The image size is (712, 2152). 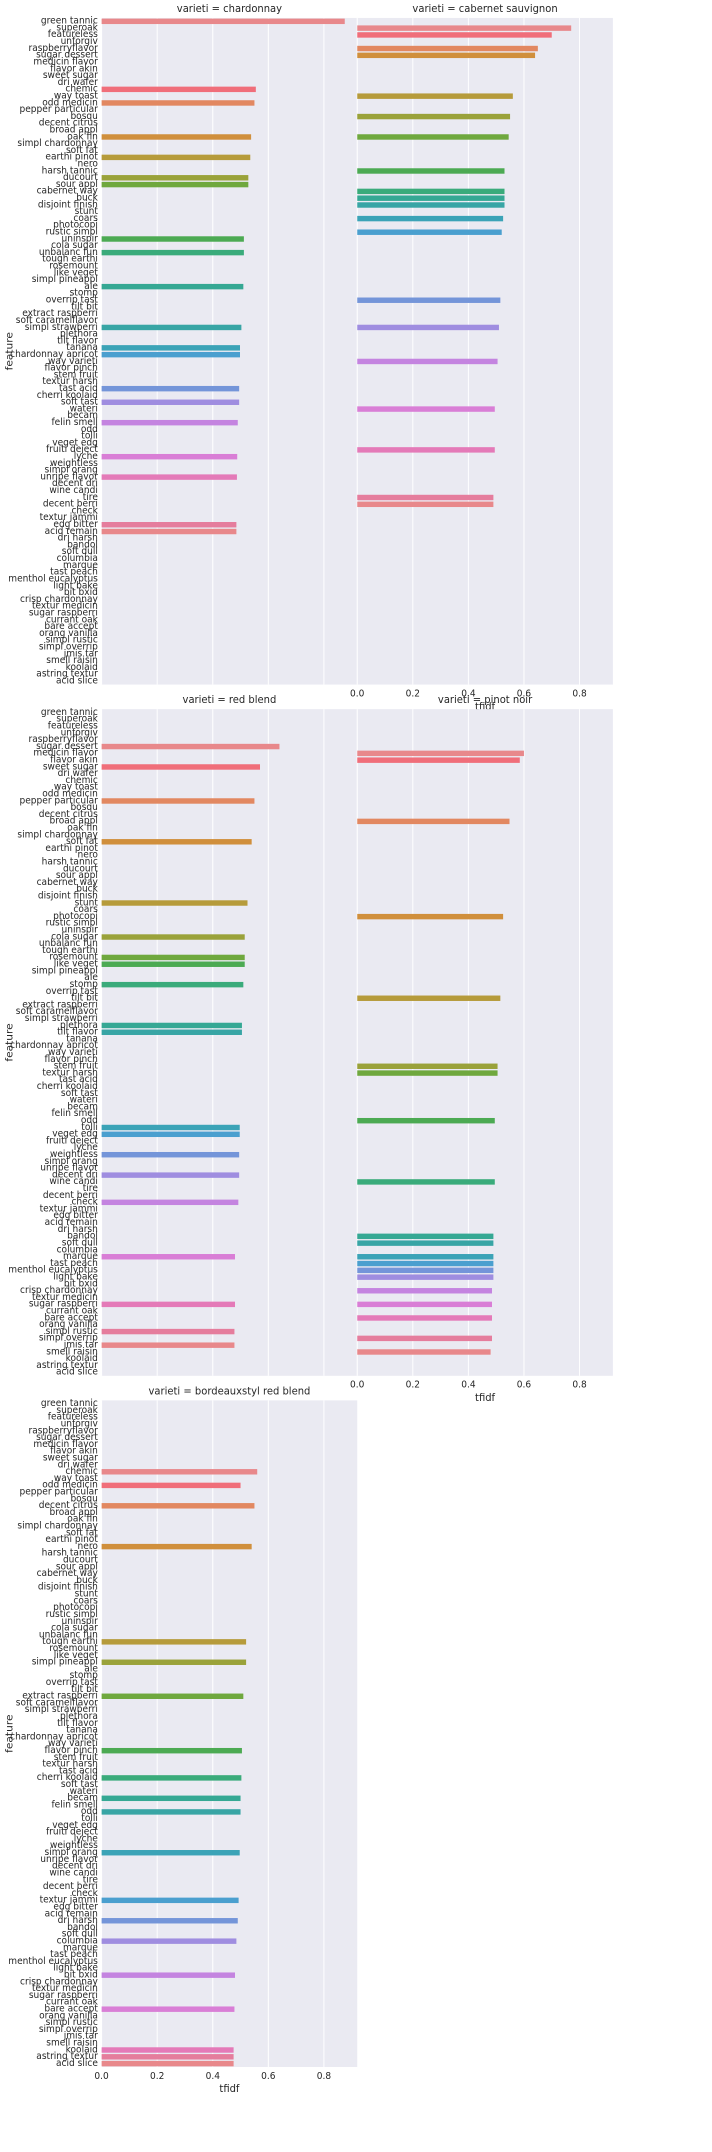 What do you see at coordinates (76, 1065) in the screenshot?
I see `y-tick-label: stem fruit` at bounding box center [76, 1065].